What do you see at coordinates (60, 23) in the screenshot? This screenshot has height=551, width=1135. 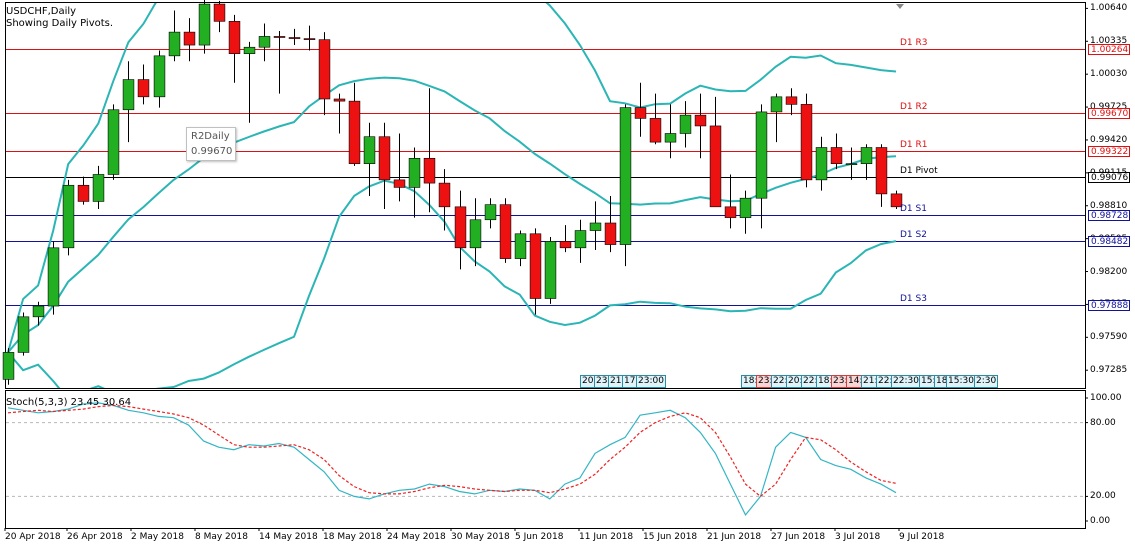 I see `pivot-subtitle: Showing Daily Pivots.` at bounding box center [60, 23].